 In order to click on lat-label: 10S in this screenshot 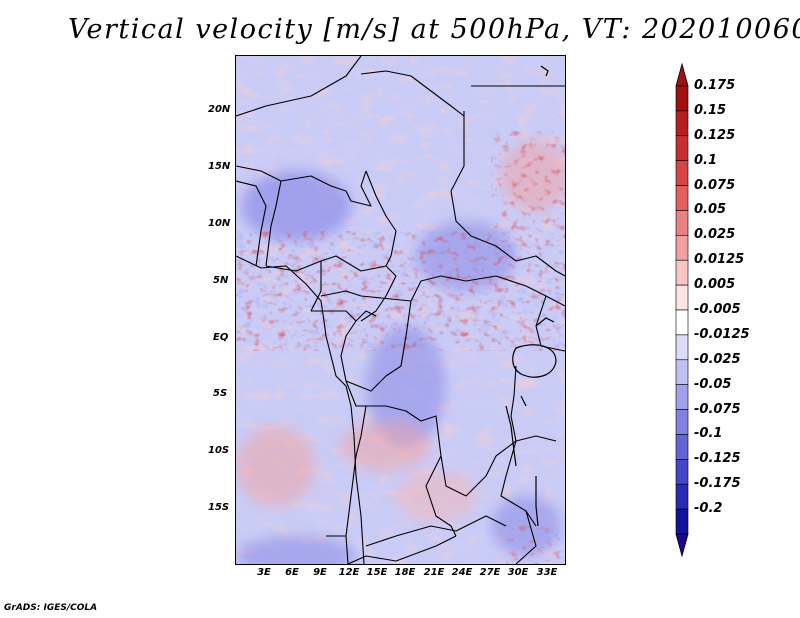, I will do `click(219, 450)`.